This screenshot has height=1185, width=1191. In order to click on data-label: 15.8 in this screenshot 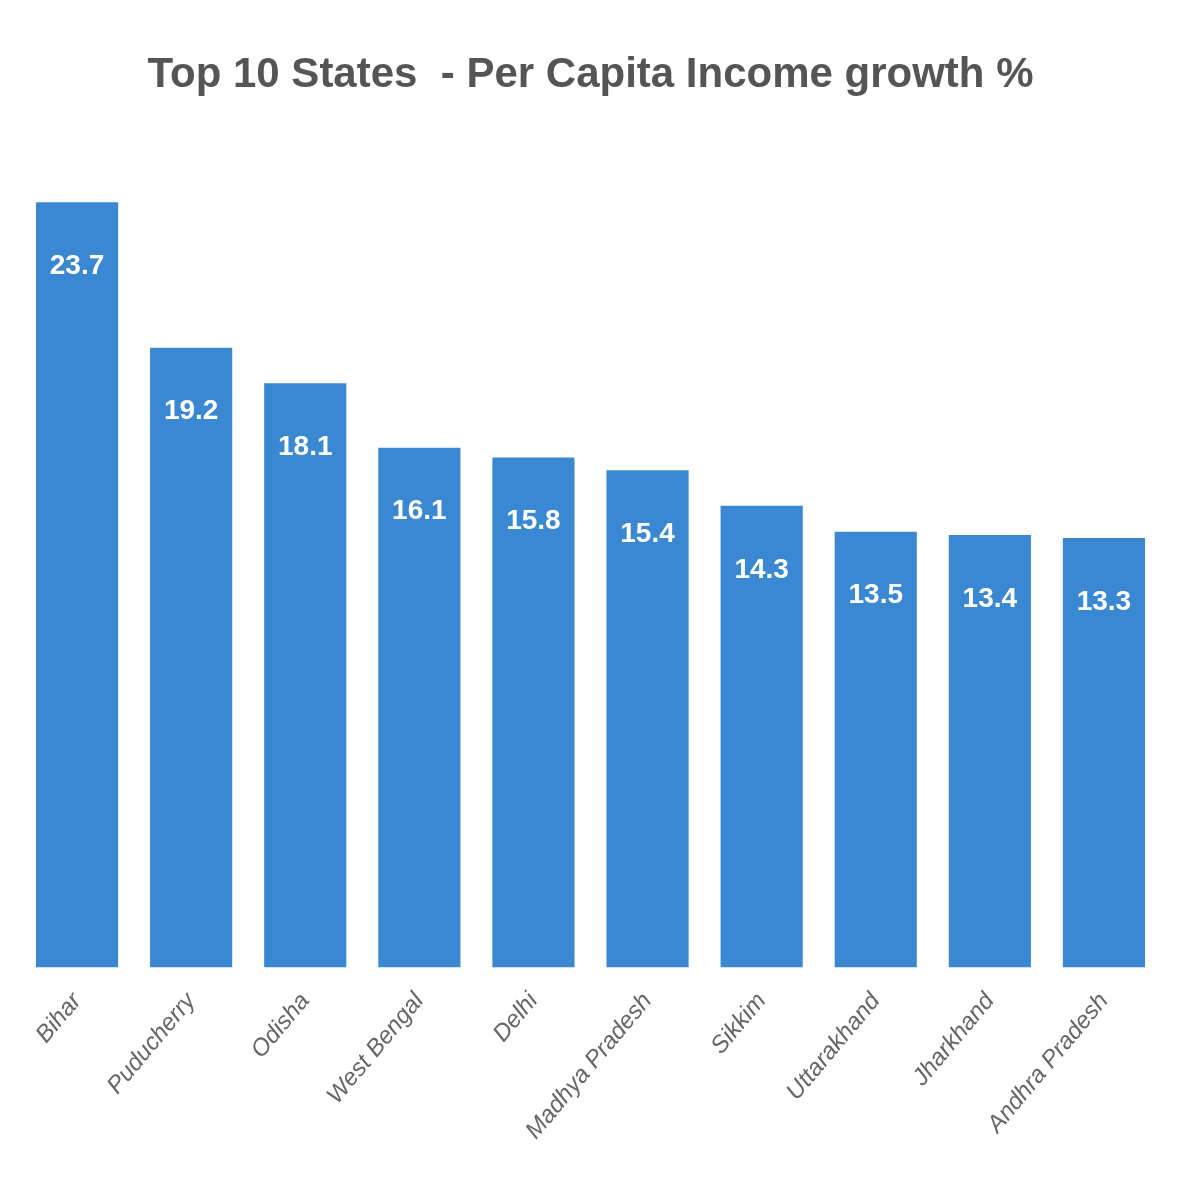, I will do `click(533, 520)`.